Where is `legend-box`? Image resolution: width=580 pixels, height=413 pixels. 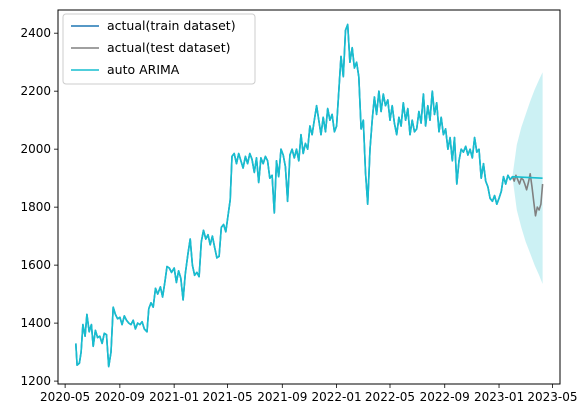 legend-box is located at coordinates (159, 49).